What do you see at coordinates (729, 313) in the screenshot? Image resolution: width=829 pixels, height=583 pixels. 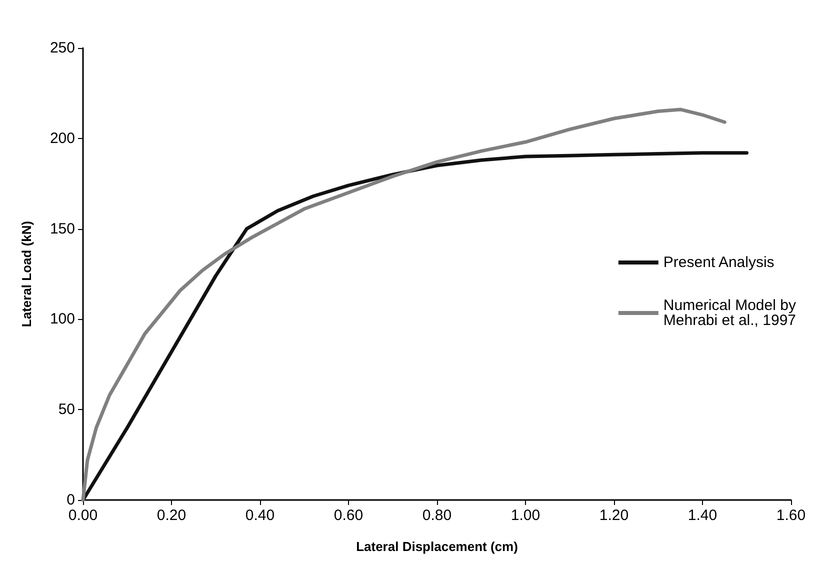 I see `legend-label: Numerical Model by Mehrabi et al., 1997` at bounding box center [729, 313].